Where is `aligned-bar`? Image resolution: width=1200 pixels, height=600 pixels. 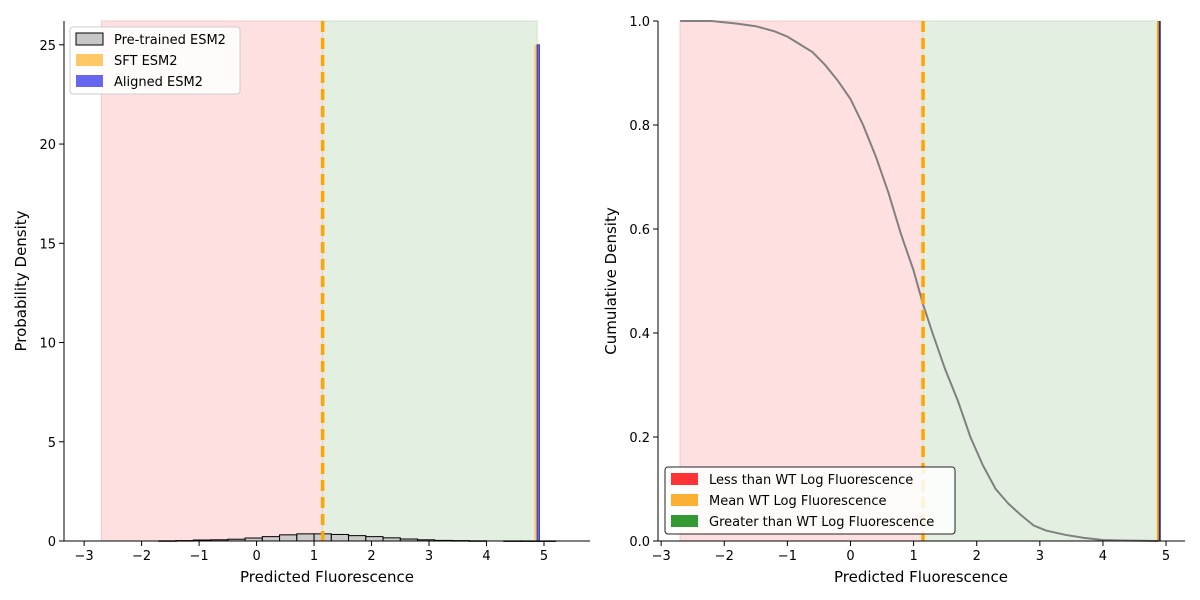
aligned-bar is located at coordinates (538, 293).